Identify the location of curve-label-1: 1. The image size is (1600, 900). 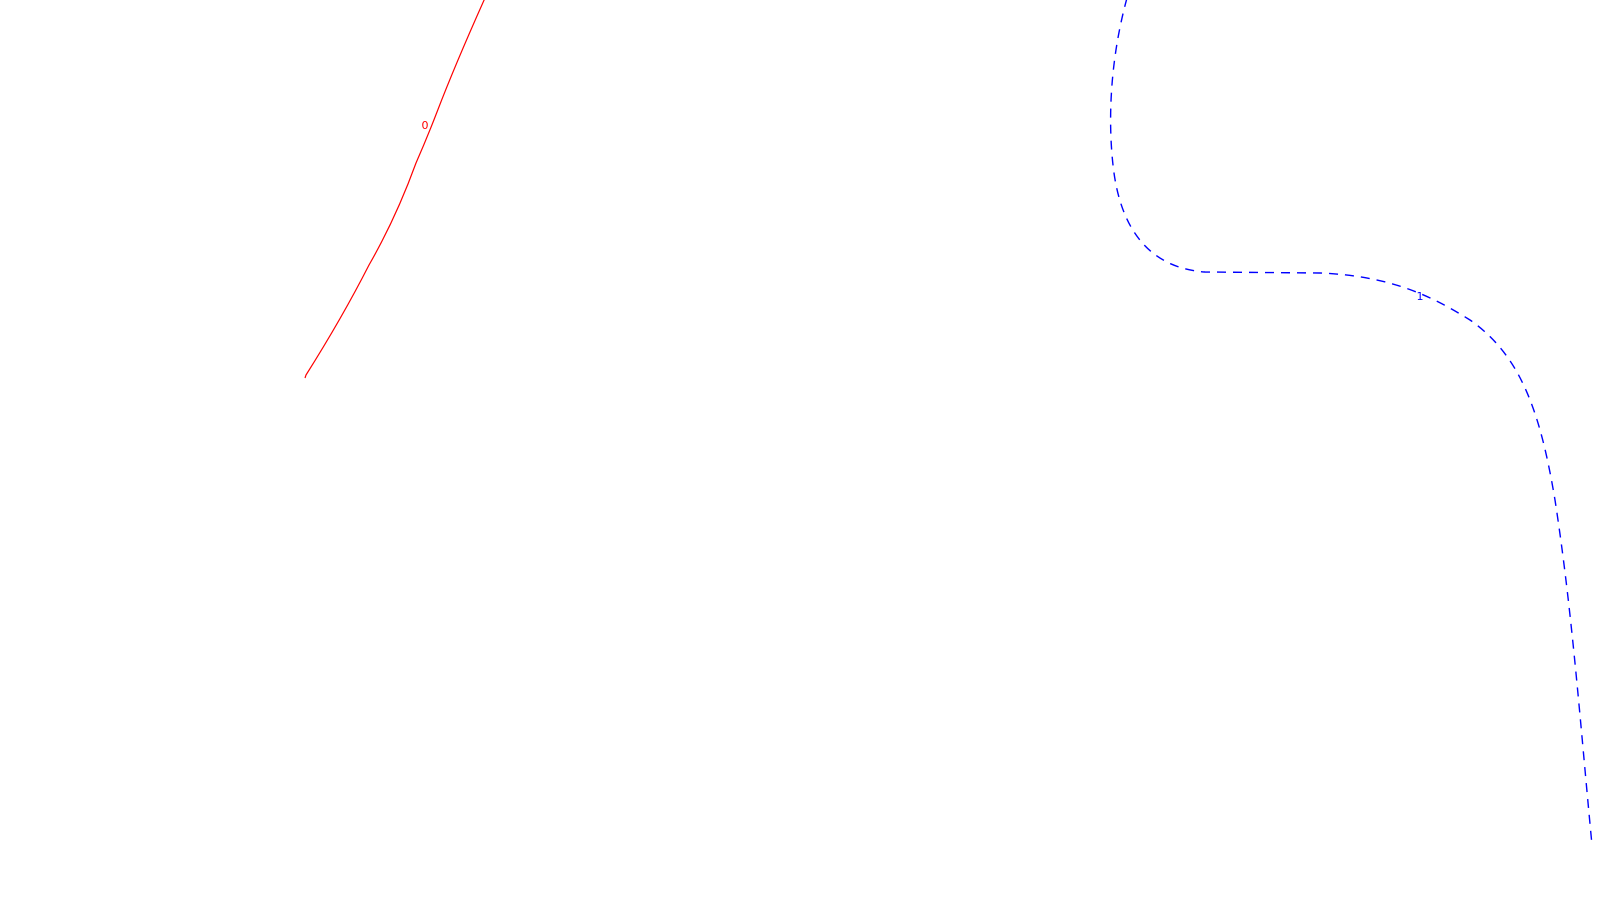
(1420, 296).